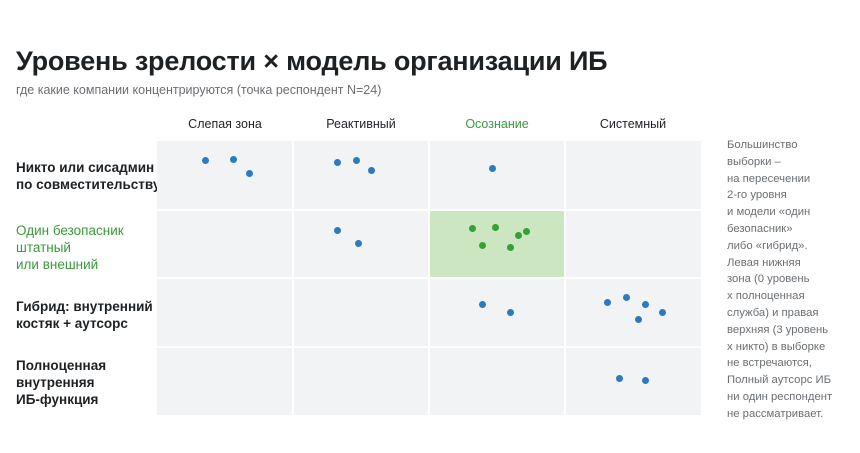  What do you see at coordinates (764, 262) in the screenshot?
I see `side-note-line: Левая нижняя` at bounding box center [764, 262].